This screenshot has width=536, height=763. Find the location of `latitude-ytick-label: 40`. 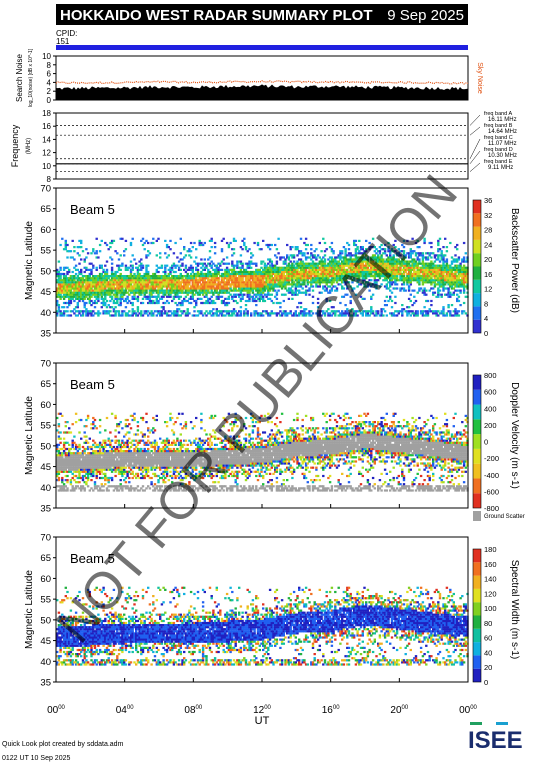

latitude-ytick-label: 40 is located at coordinates (45, 313).